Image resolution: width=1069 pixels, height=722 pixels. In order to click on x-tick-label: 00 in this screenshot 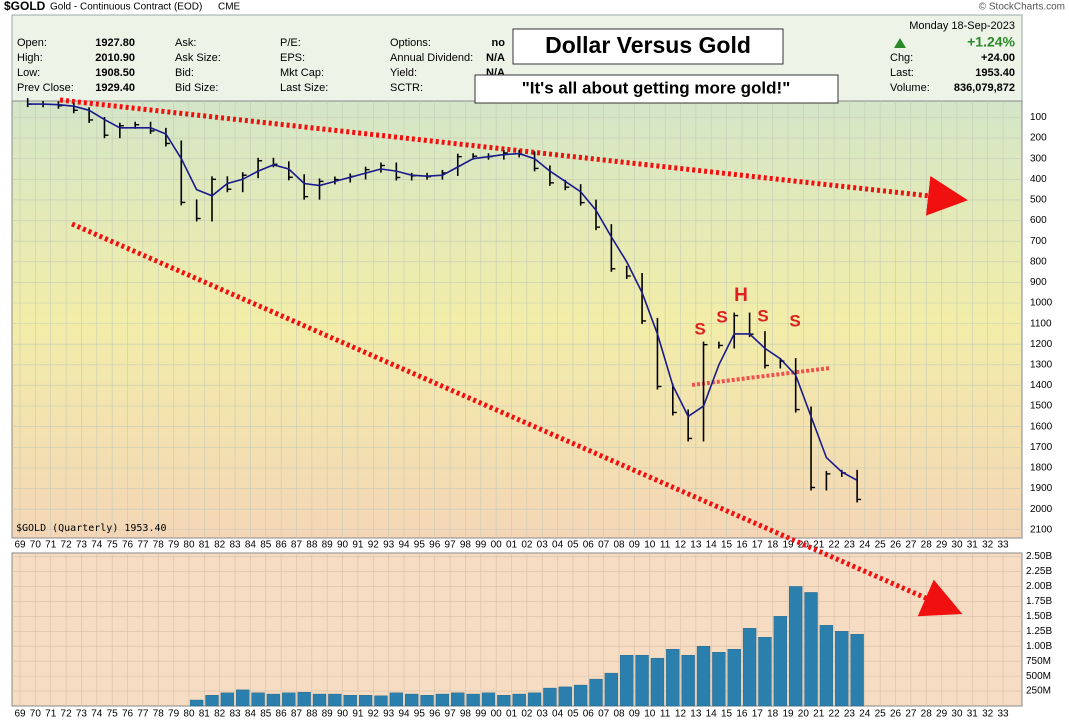, I will do `click(497, 714)`.